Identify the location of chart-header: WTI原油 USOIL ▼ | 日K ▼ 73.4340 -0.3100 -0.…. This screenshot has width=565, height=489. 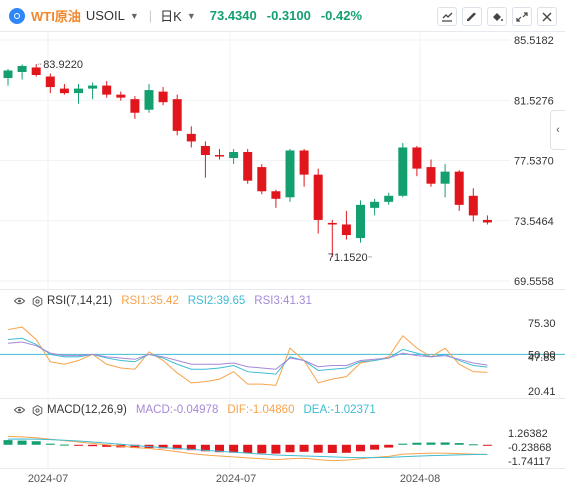
(282, 15).